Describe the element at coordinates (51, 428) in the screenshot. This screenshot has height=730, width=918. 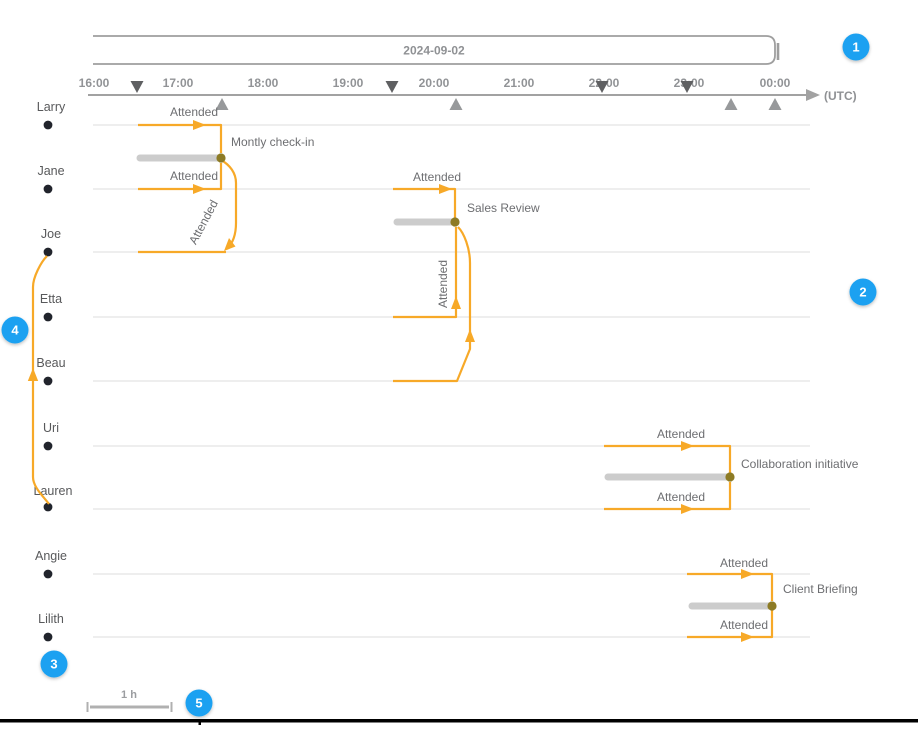
I see `person-label-uri: Uri` at that location.